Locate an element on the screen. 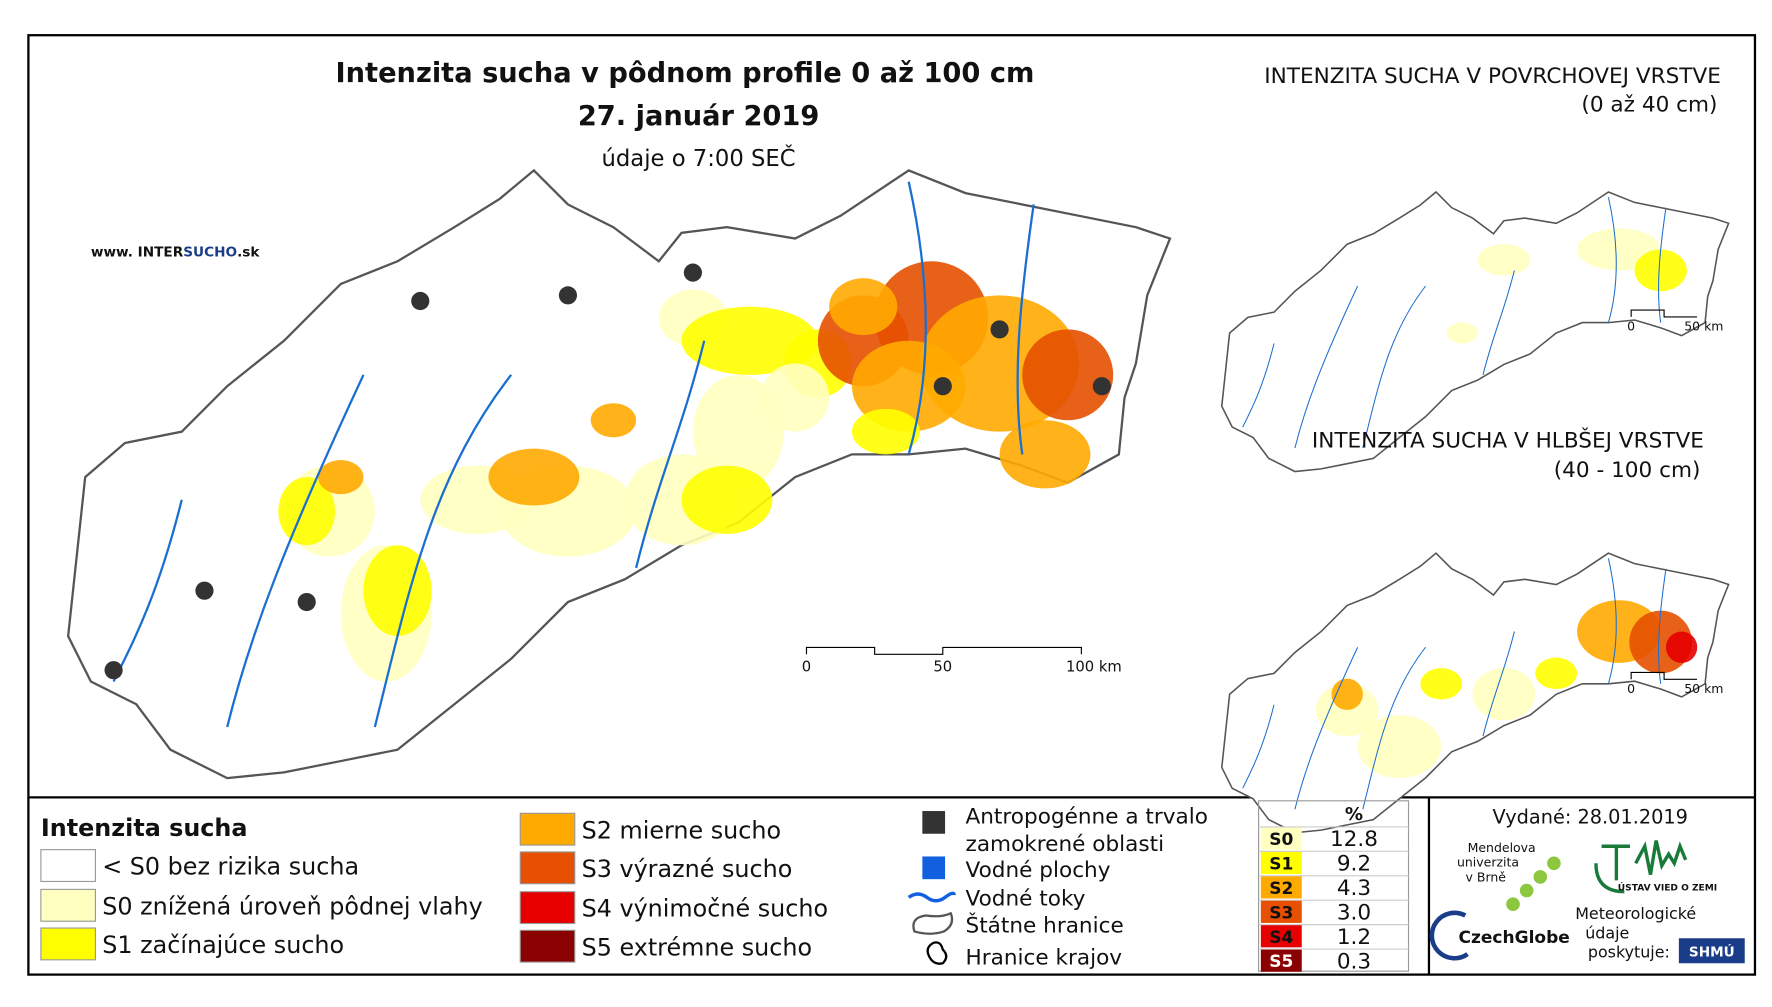 The image size is (1772, 1007). table-class: S4 is located at coordinates (1281, 938).